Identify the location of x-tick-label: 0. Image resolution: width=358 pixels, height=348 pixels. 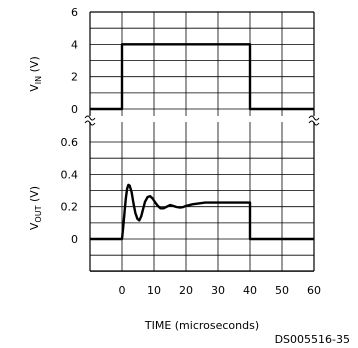
(122, 290).